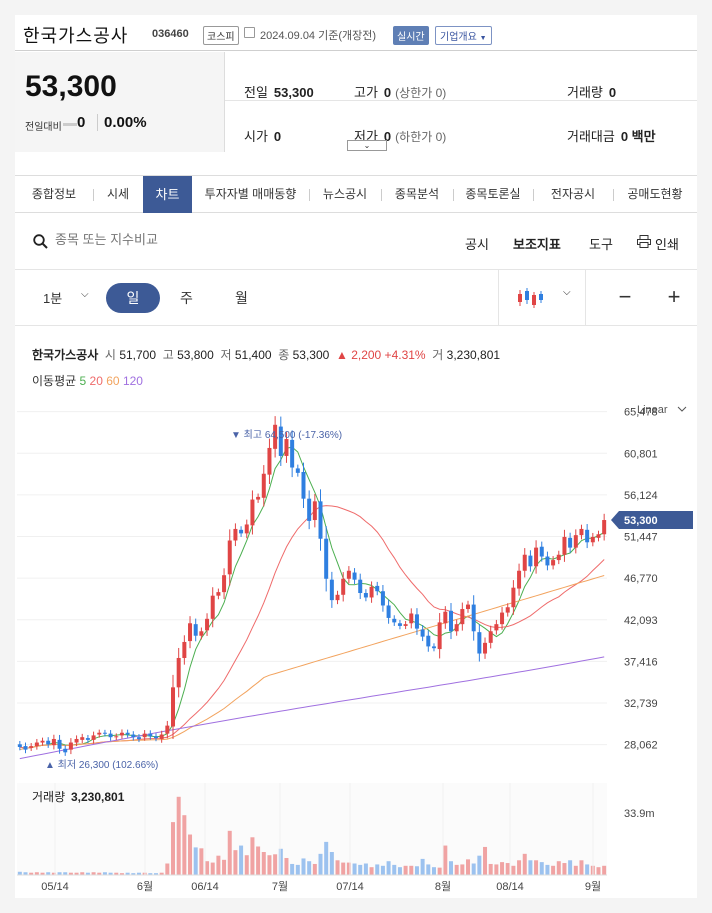 This screenshot has height=913, width=712. What do you see at coordinates (356, 298) in the screenshot?
I see `period-selector: 1분 ⌵ 일 주 월 ⌵ − +` at bounding box center [356, 298].